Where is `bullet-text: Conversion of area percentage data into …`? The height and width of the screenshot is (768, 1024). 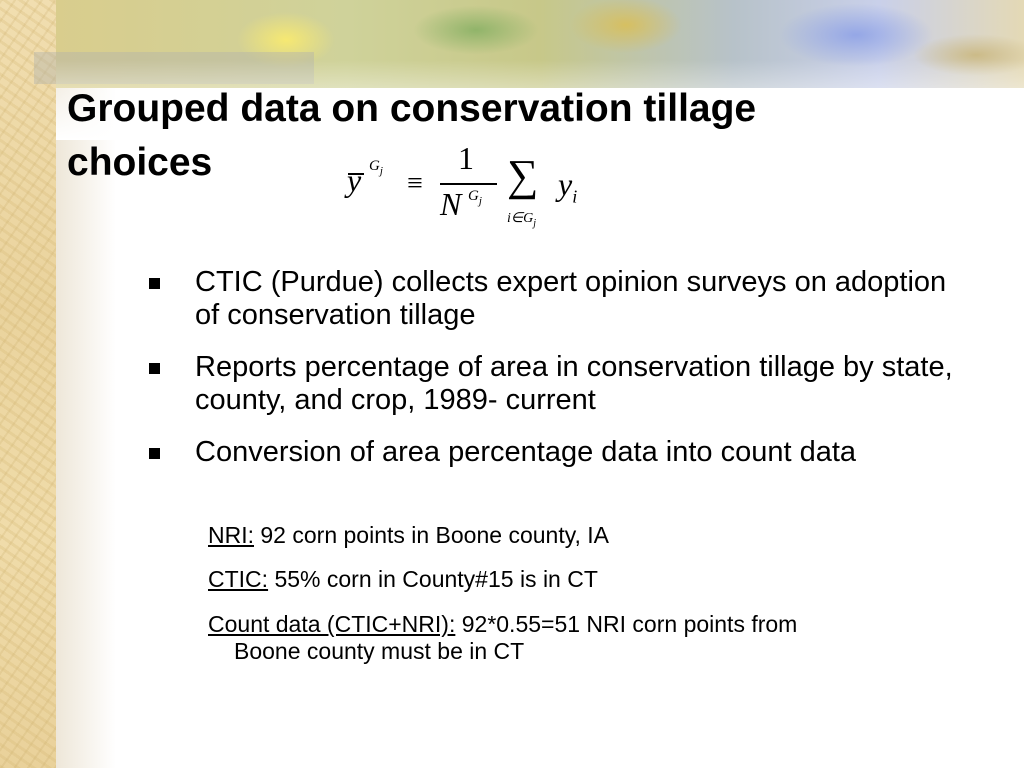 bullet-text: Conversion of area percentage data into … is located at coordinates (526, 452).